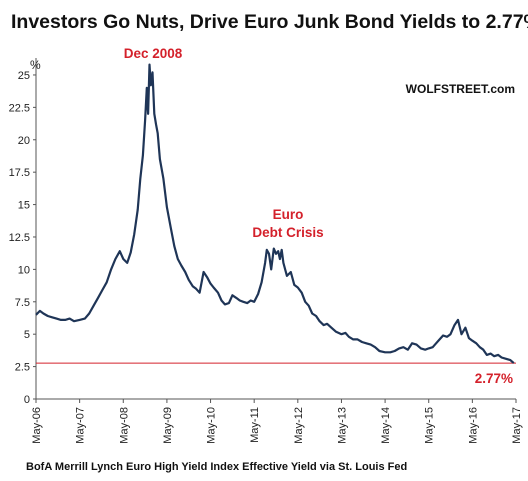 This screenshot has height=481, width=528. I want to click on x-tick-label: May-15, so click(430, 425).